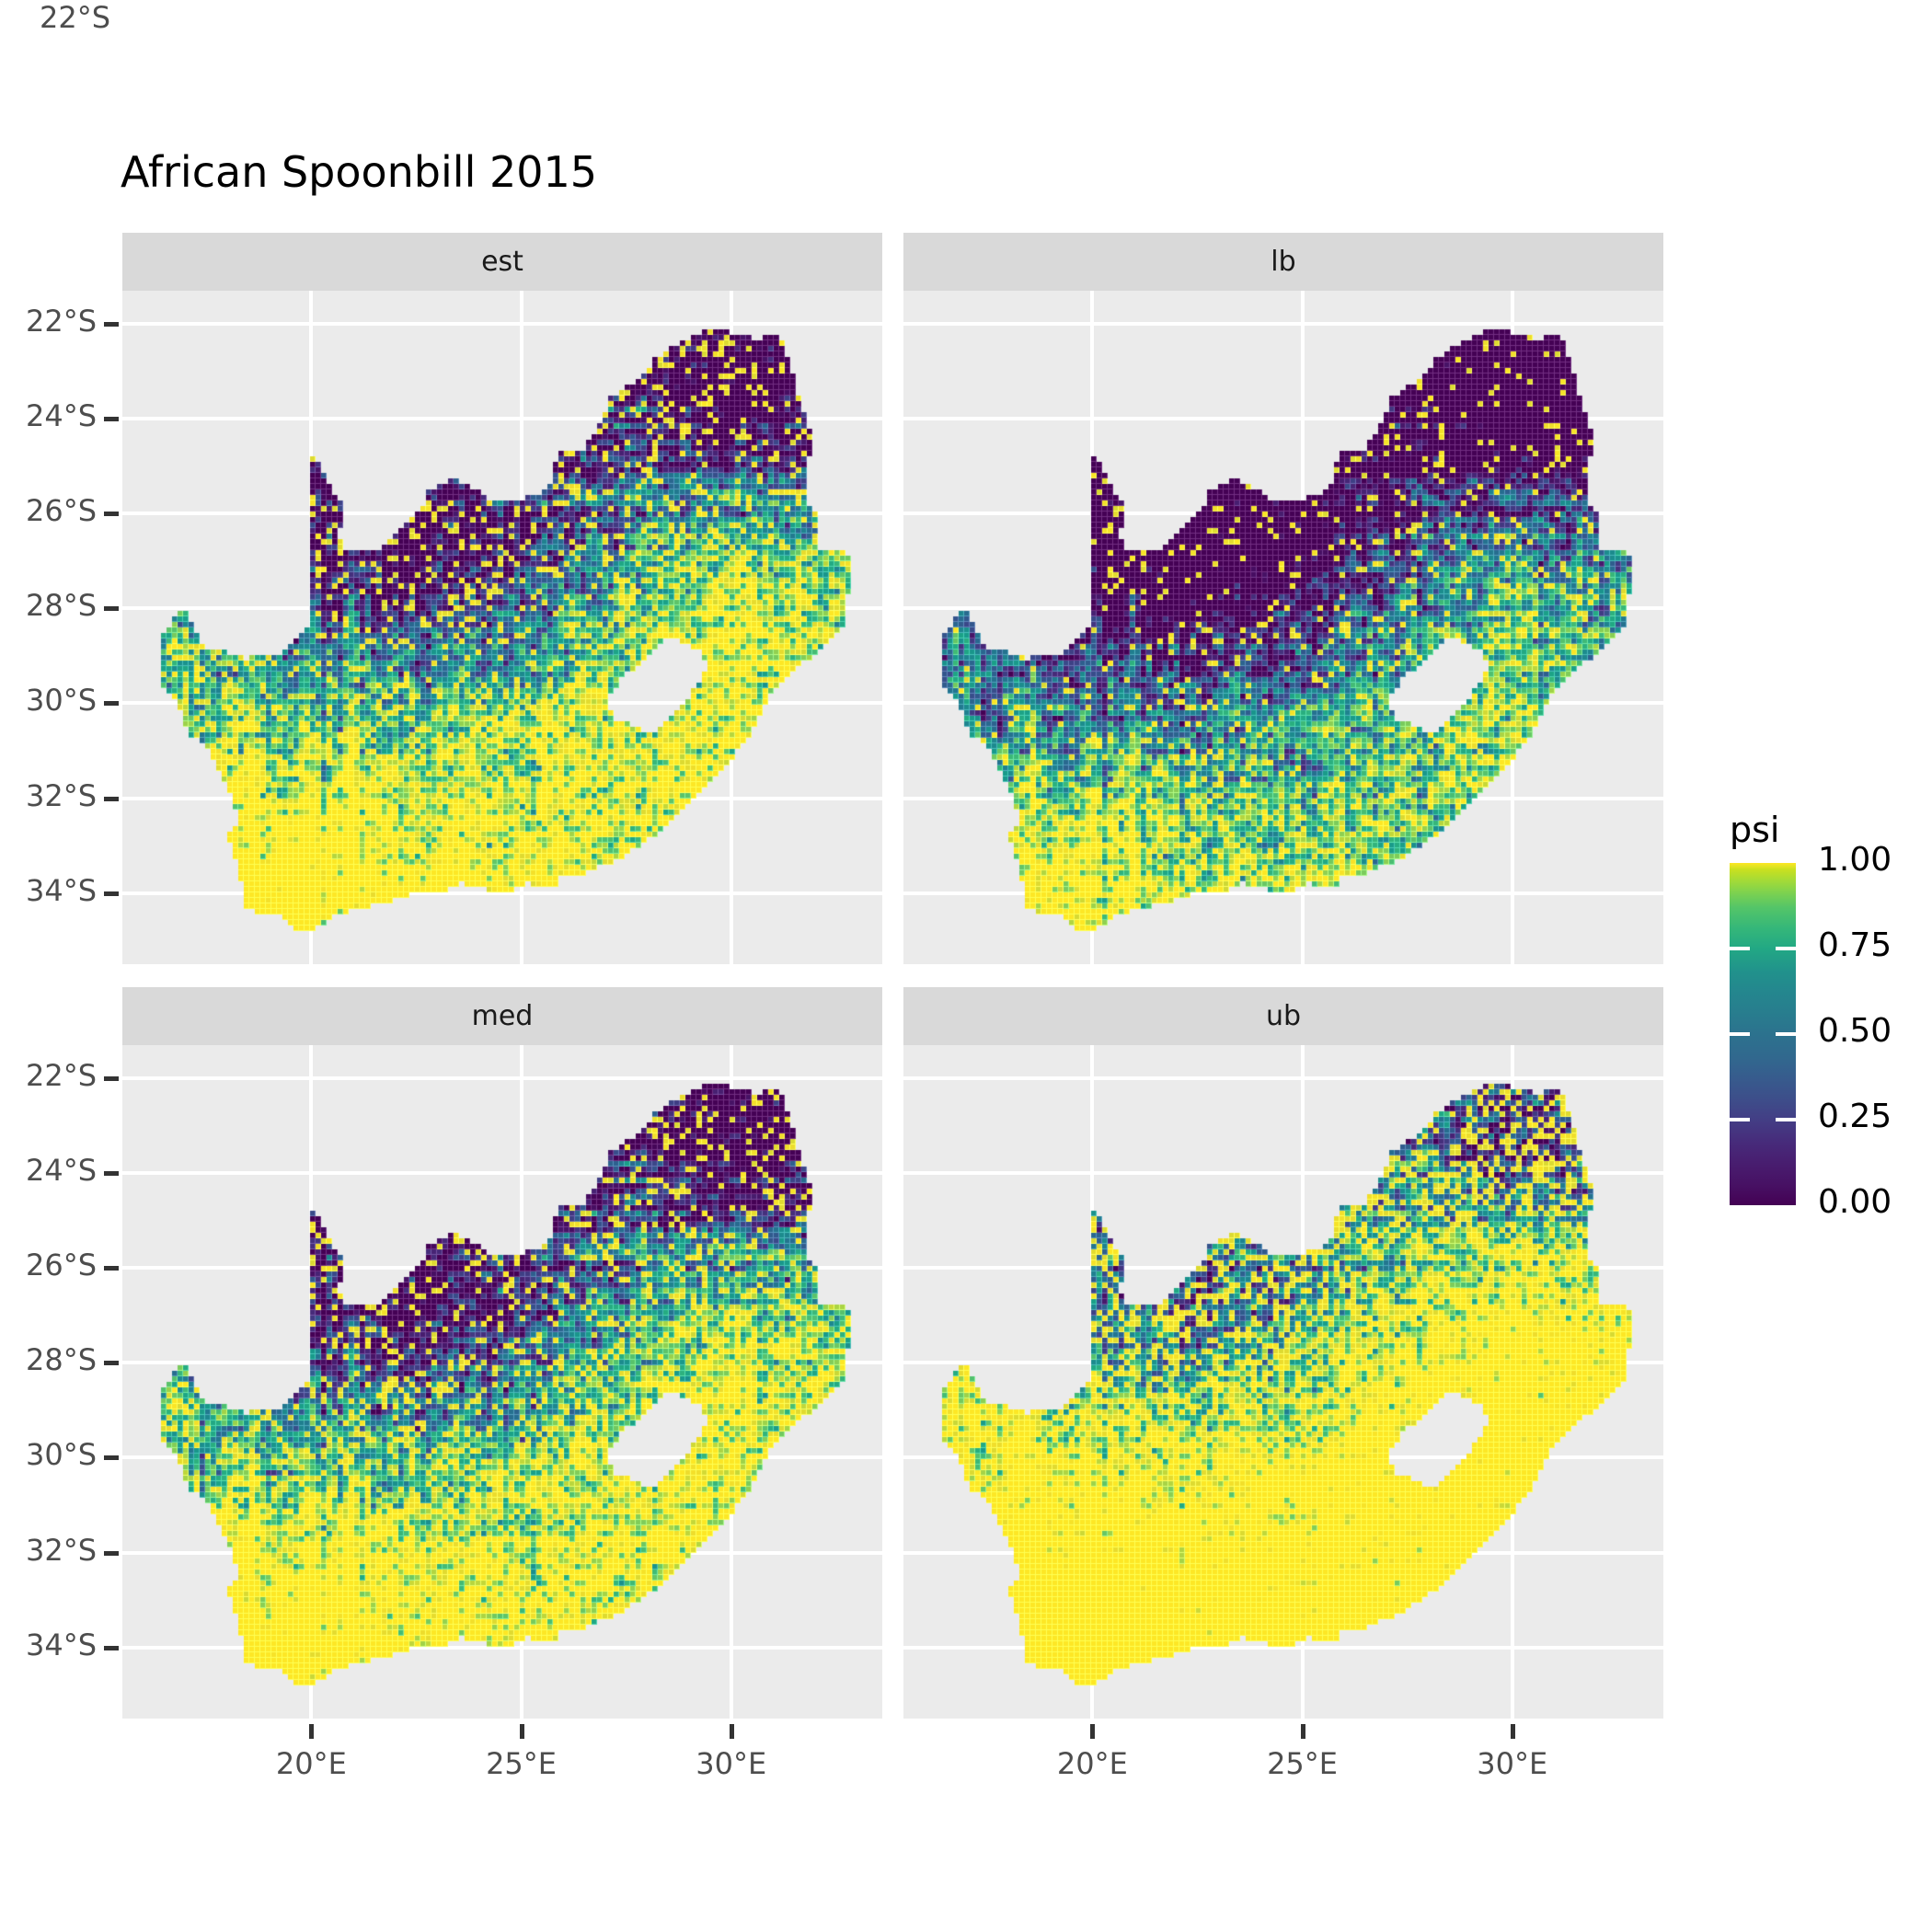  I want to click on facet-panel-ub, so click(1283, 1382).